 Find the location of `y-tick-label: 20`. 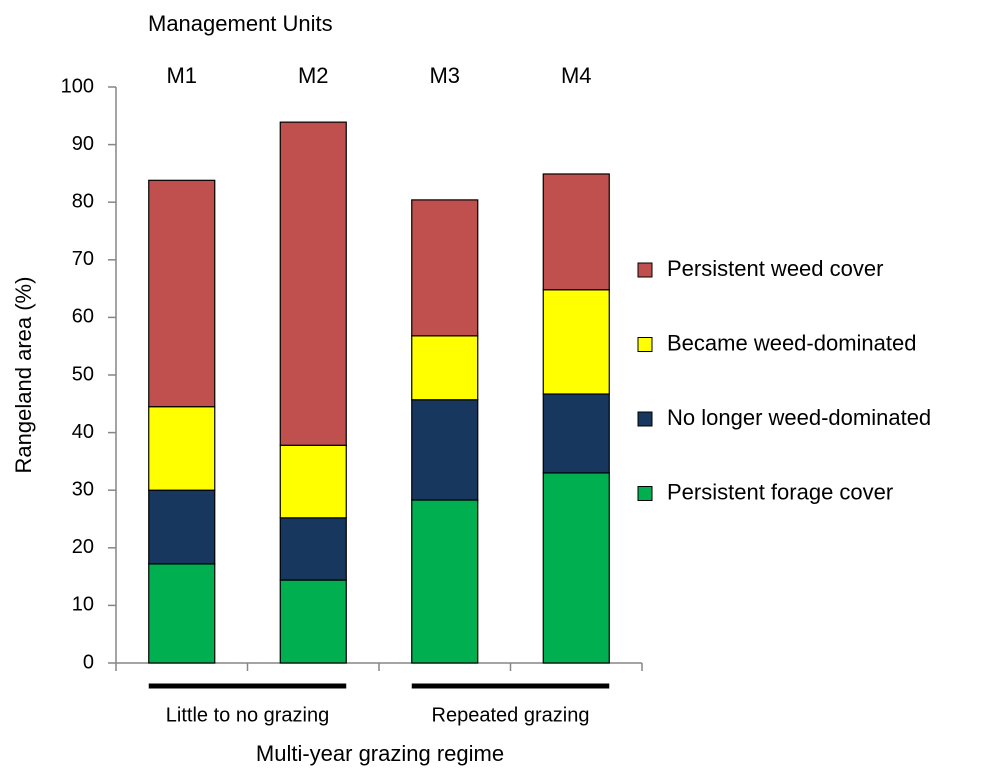

y-tick-label: 20 is located at coordinates (83, 547).